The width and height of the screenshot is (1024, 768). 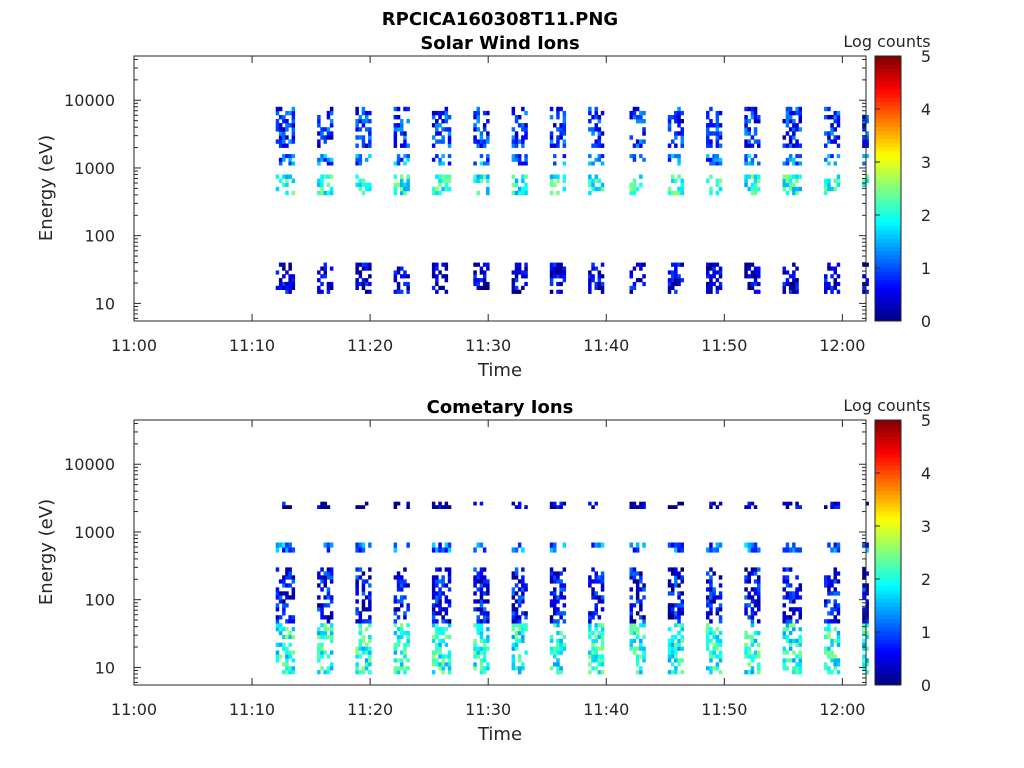 What do you see at coordinates (842, 345) in the screenshot?
I see `x-tick-label: 12:00` at bounding box center [842, 345].